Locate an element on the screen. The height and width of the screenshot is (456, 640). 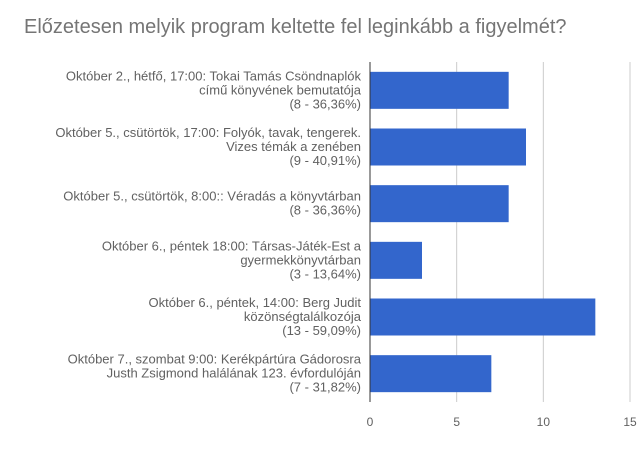
category-label: gyermekkönyvtárban is located at coordinates (300, 259).